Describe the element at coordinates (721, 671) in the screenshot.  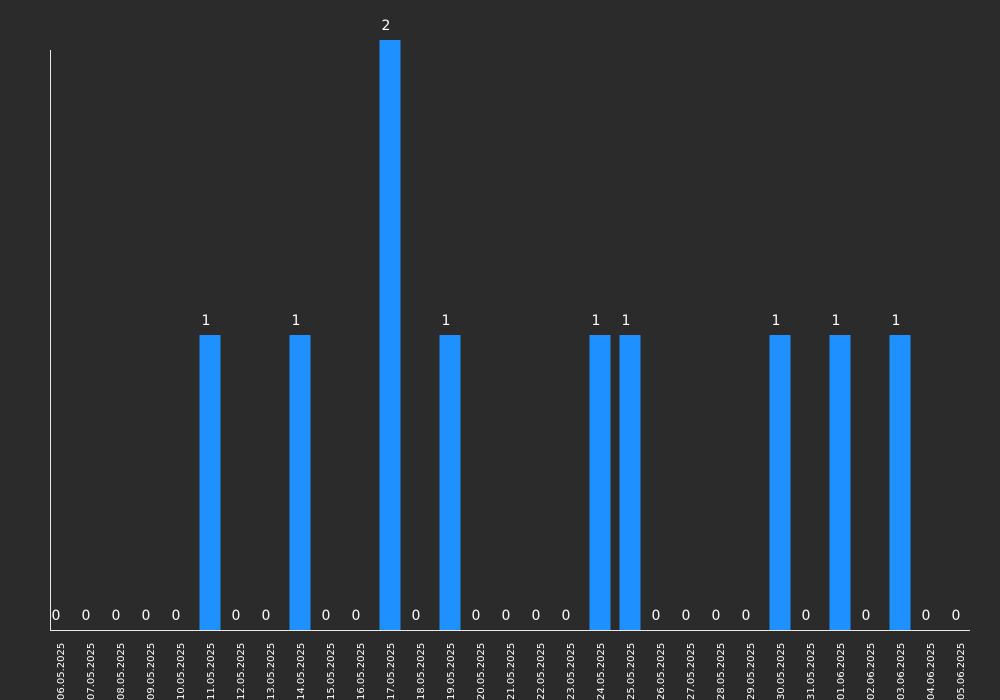
I see `x-tick-label-28.05.2025: 28.05.2025` at that location.